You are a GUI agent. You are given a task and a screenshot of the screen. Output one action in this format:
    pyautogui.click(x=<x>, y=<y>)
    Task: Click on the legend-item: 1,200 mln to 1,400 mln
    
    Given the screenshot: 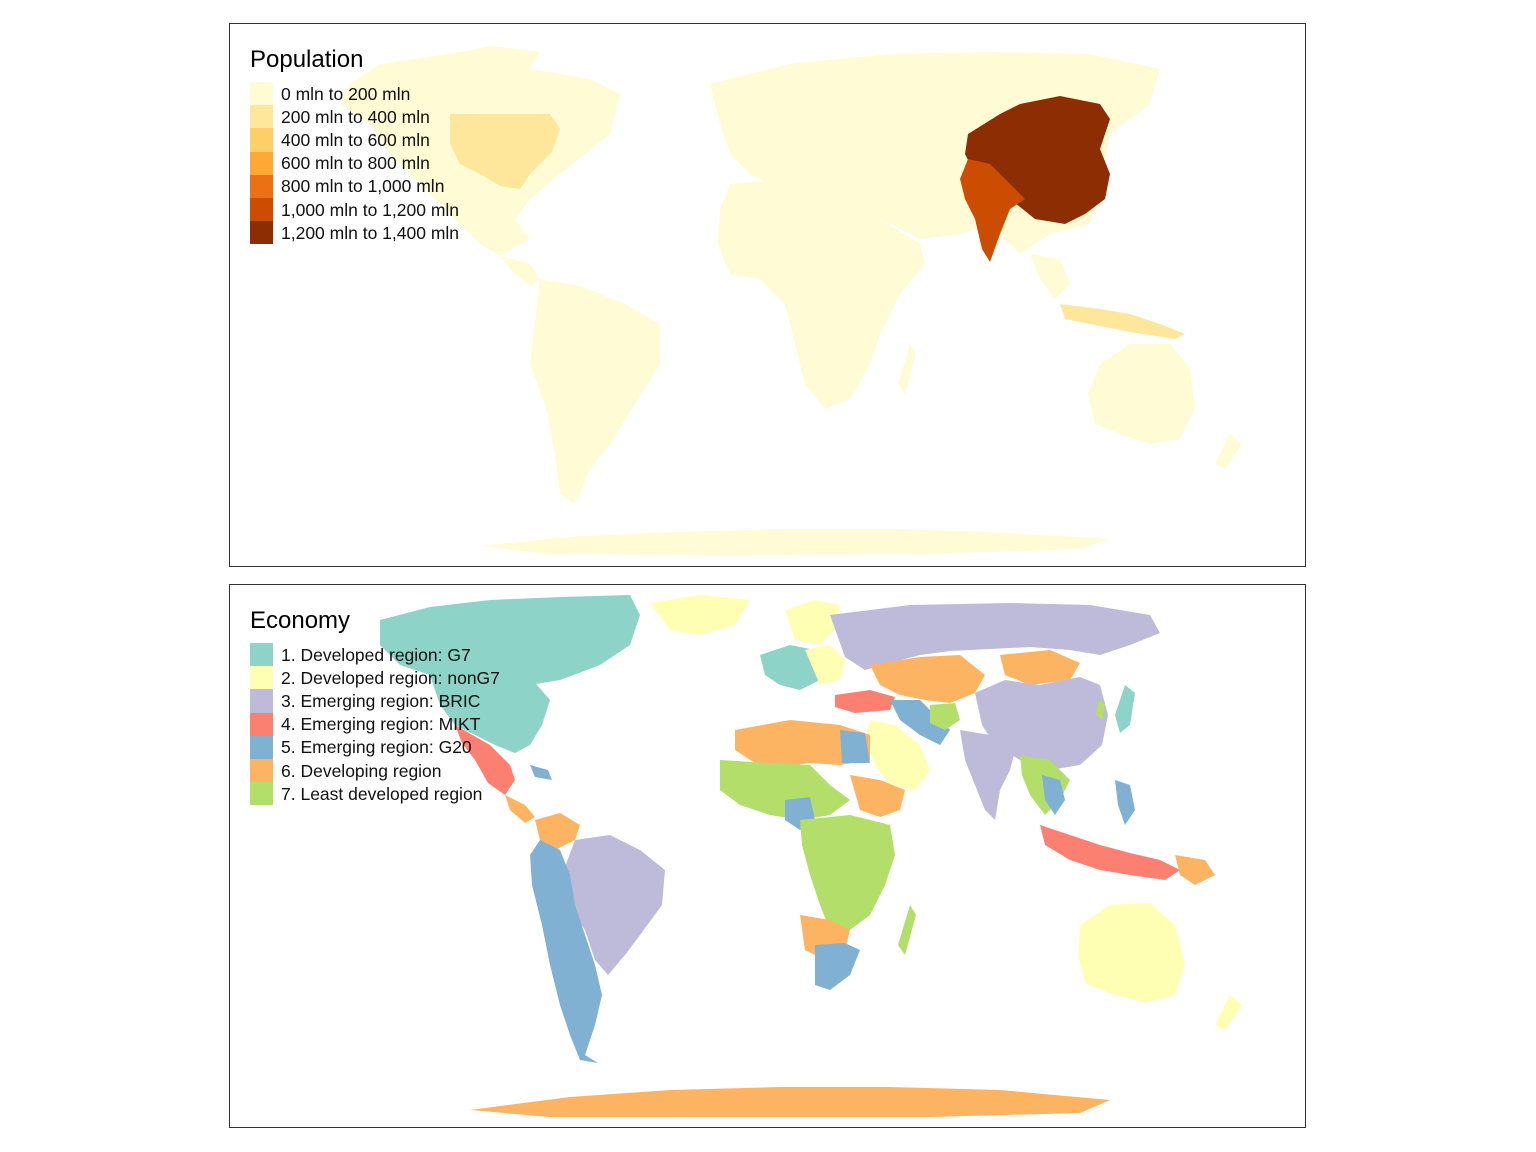 What is the action you would take?
    pyautogui.click(x=355, y=233)
    